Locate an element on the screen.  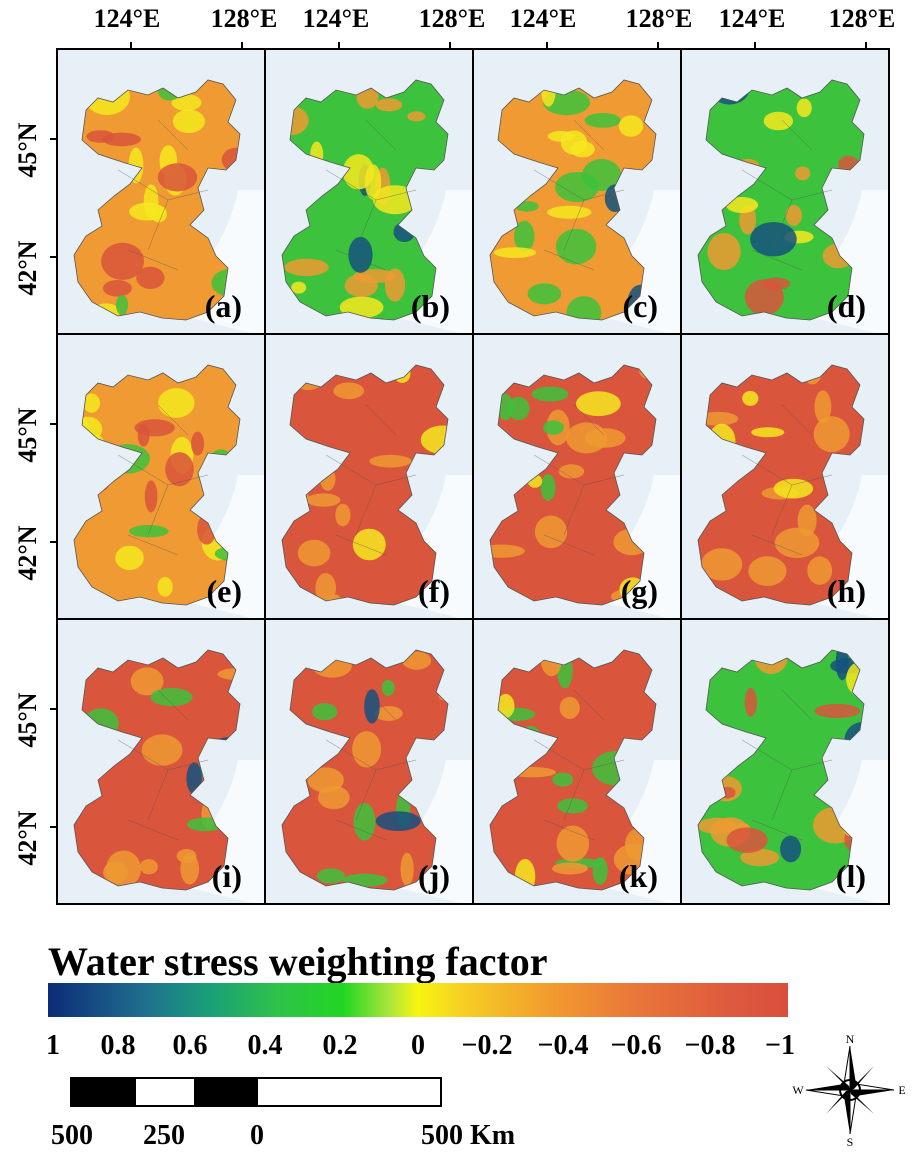
colorbar-tick-label: 0 is located at coordinates (418, 1045).